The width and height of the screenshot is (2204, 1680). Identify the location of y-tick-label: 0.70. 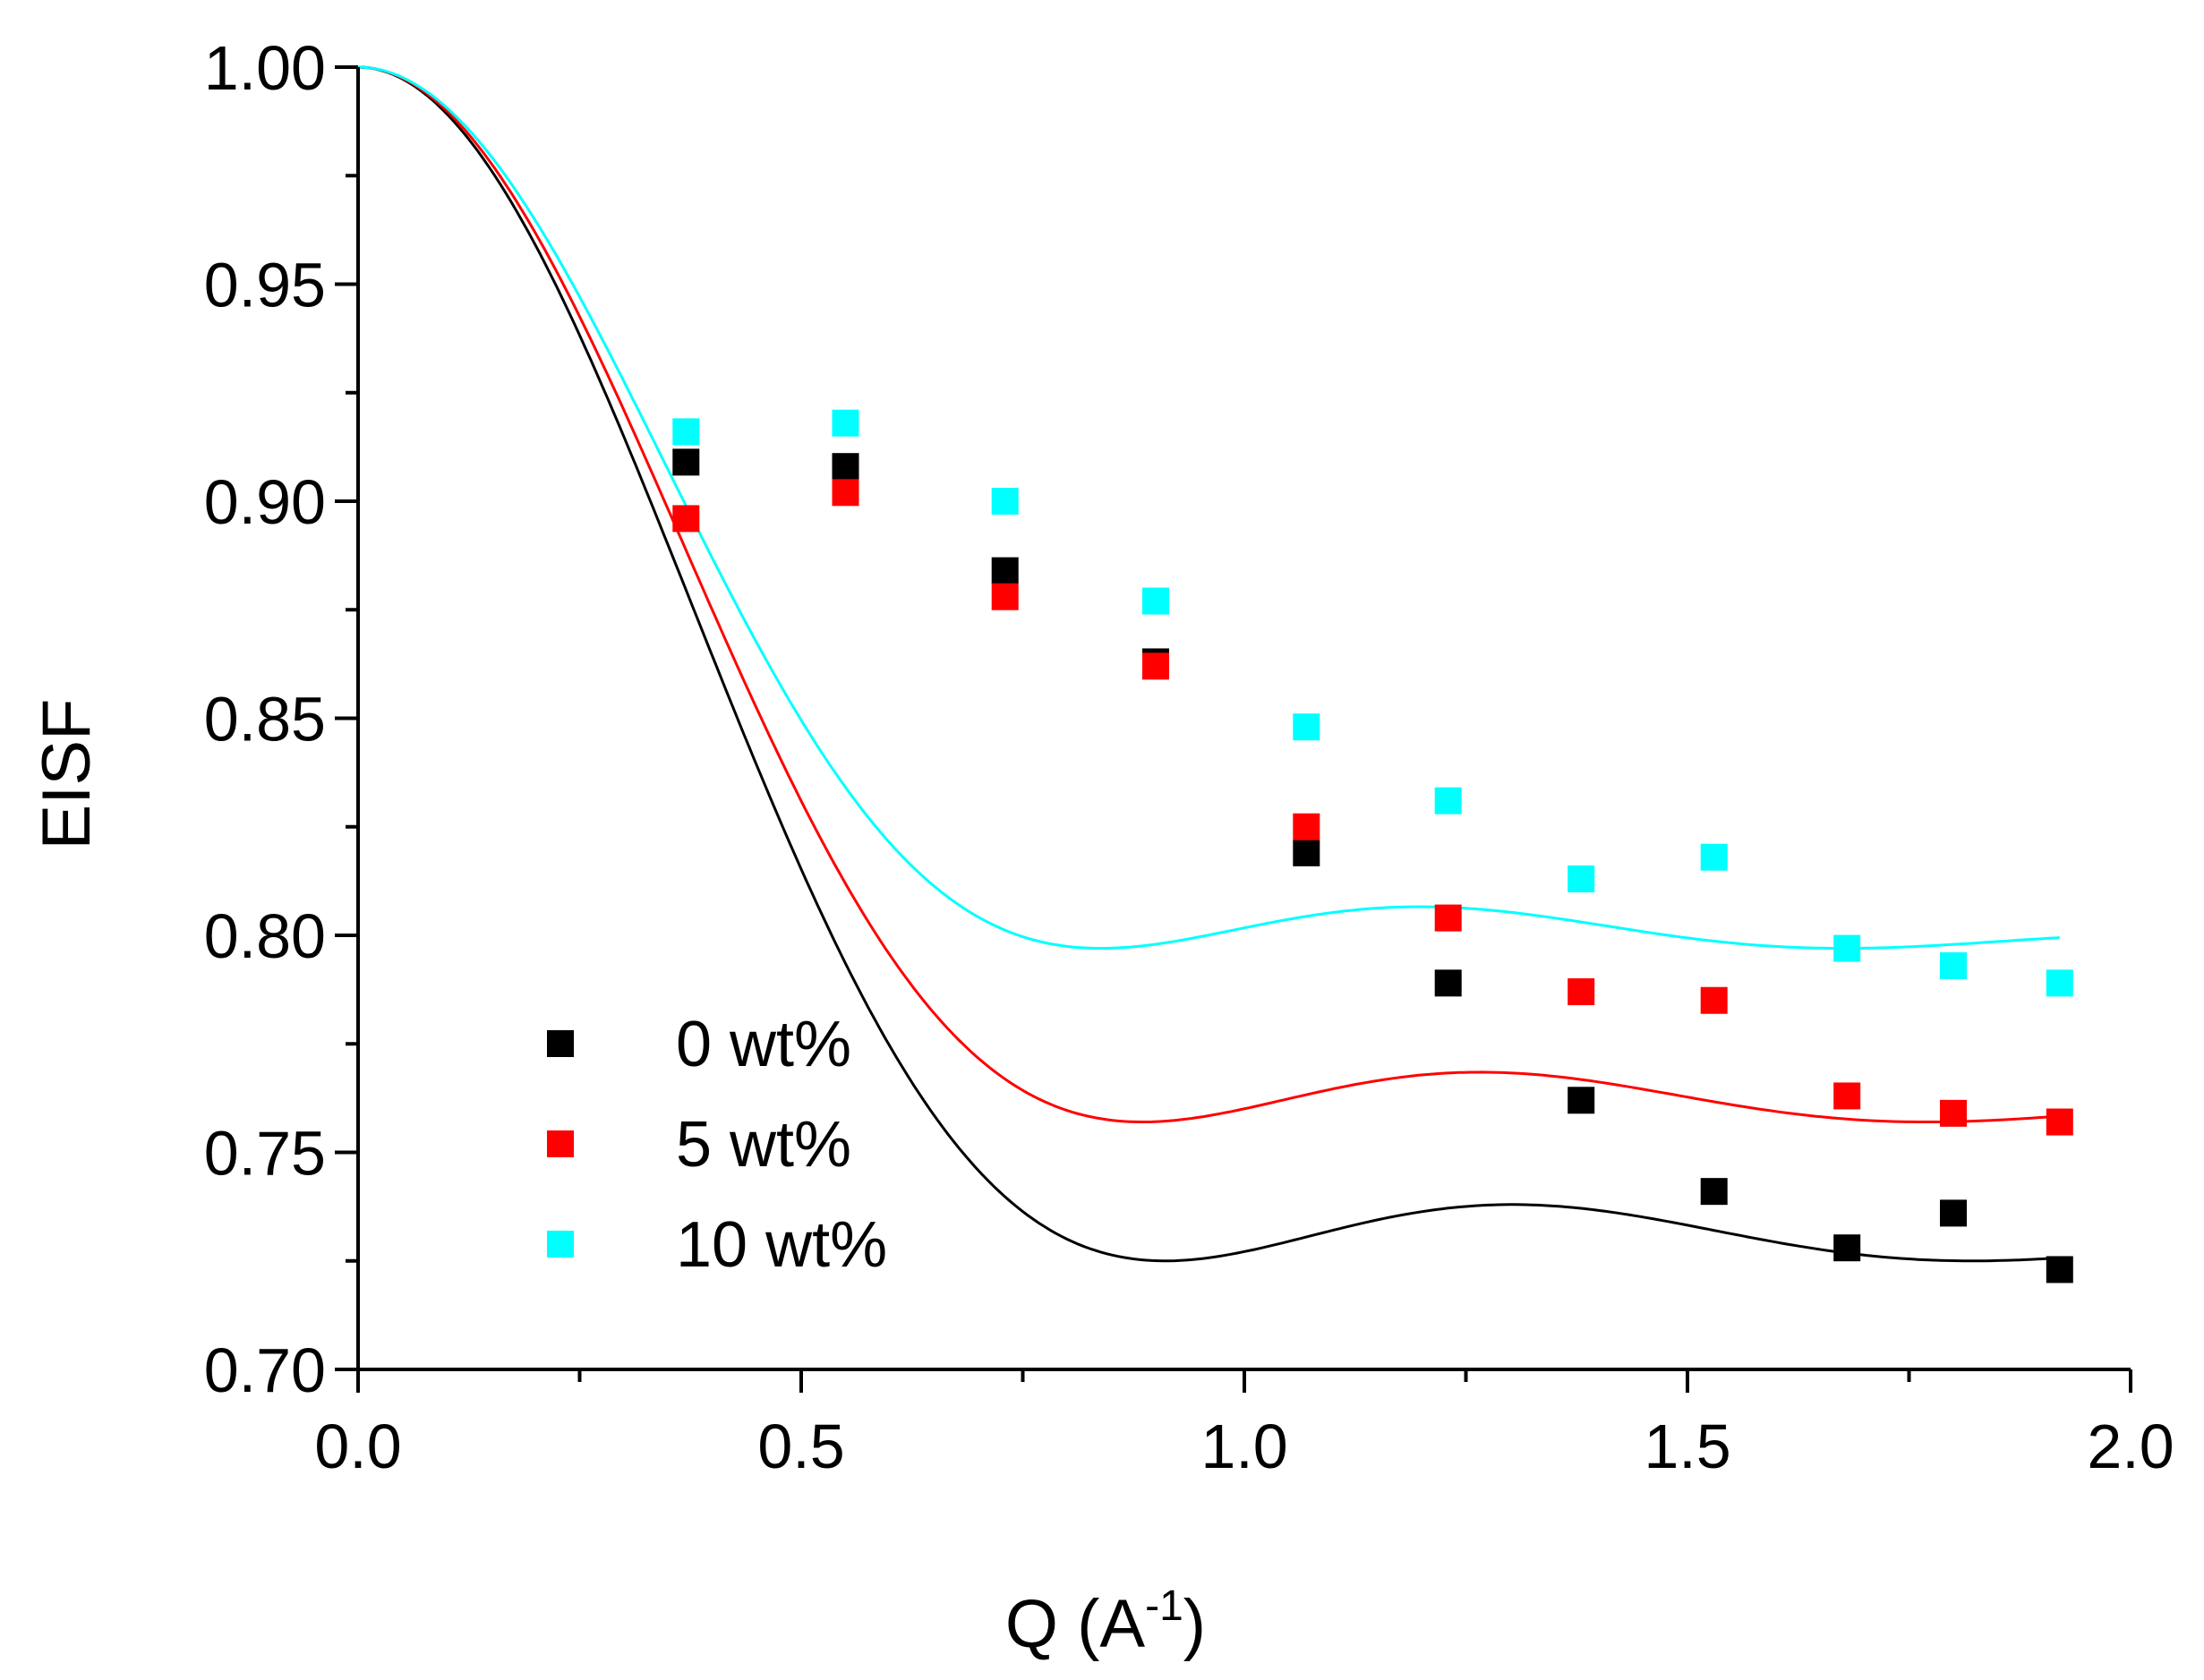
(265, 1370).